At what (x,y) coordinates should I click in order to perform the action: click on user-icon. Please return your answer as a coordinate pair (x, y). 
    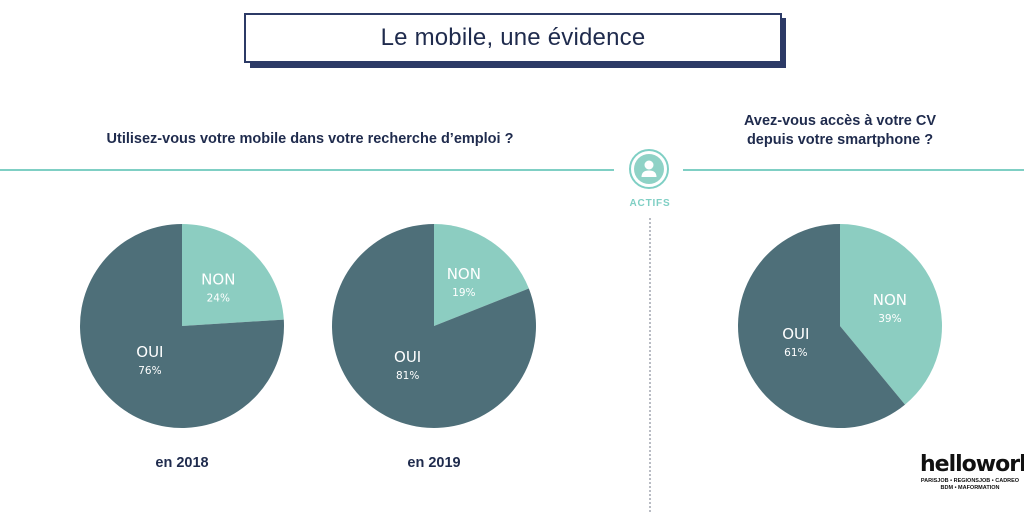
    Looking at the image, I should click on (649, 168).